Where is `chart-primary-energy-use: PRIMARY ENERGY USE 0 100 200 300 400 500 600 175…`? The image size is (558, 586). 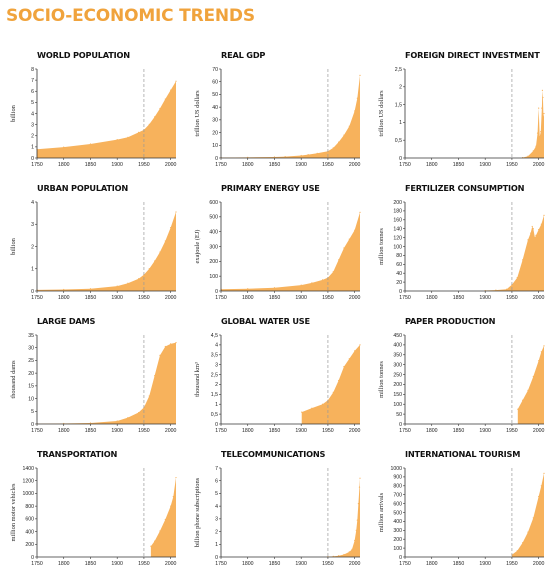
chart-primary-energy-use: PRIMARY ENERGY USE 0 100 200 300 400 500 600 175… is located at coordinates (279, 247).